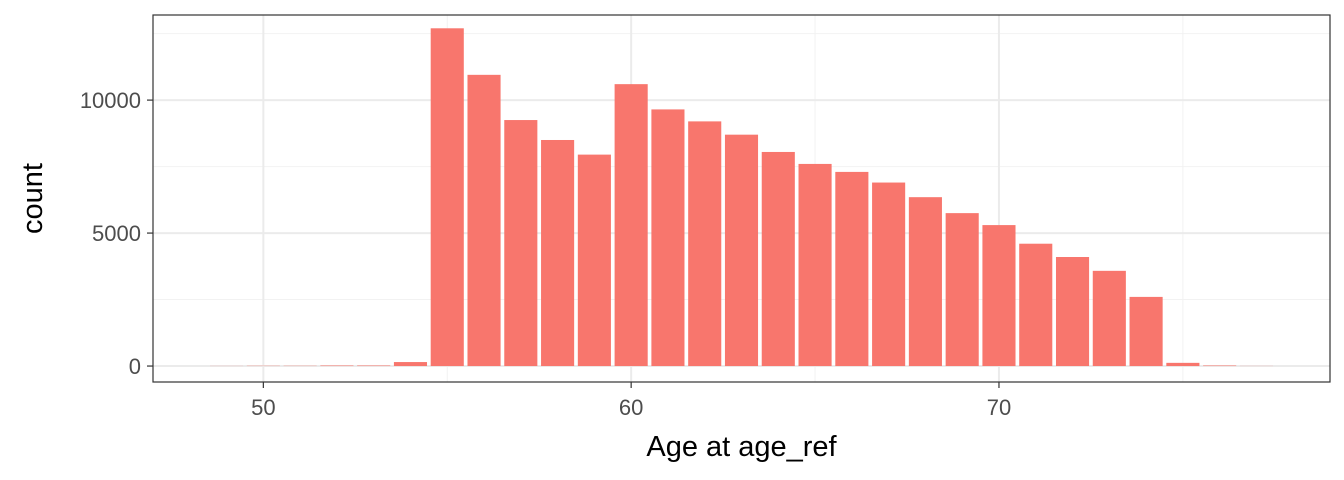 The width and height of the screenshot is (1344, 480). What do you see at coordinates (135, 366) in the screenshot?
I see `y-tick-label: 0` at bounding box center [135, 366].